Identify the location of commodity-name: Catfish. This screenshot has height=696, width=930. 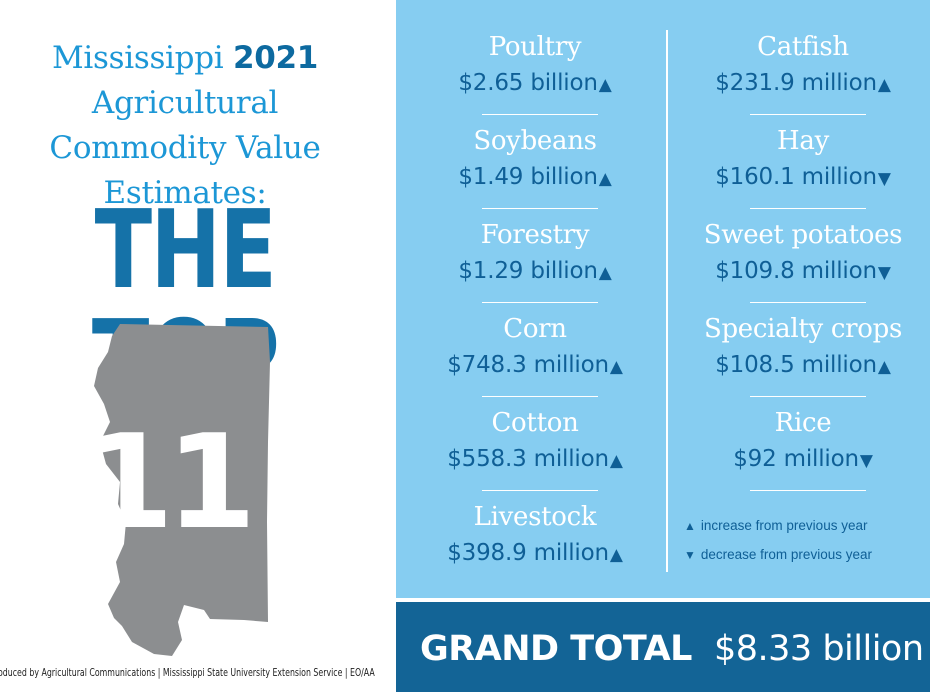
(803, 47).